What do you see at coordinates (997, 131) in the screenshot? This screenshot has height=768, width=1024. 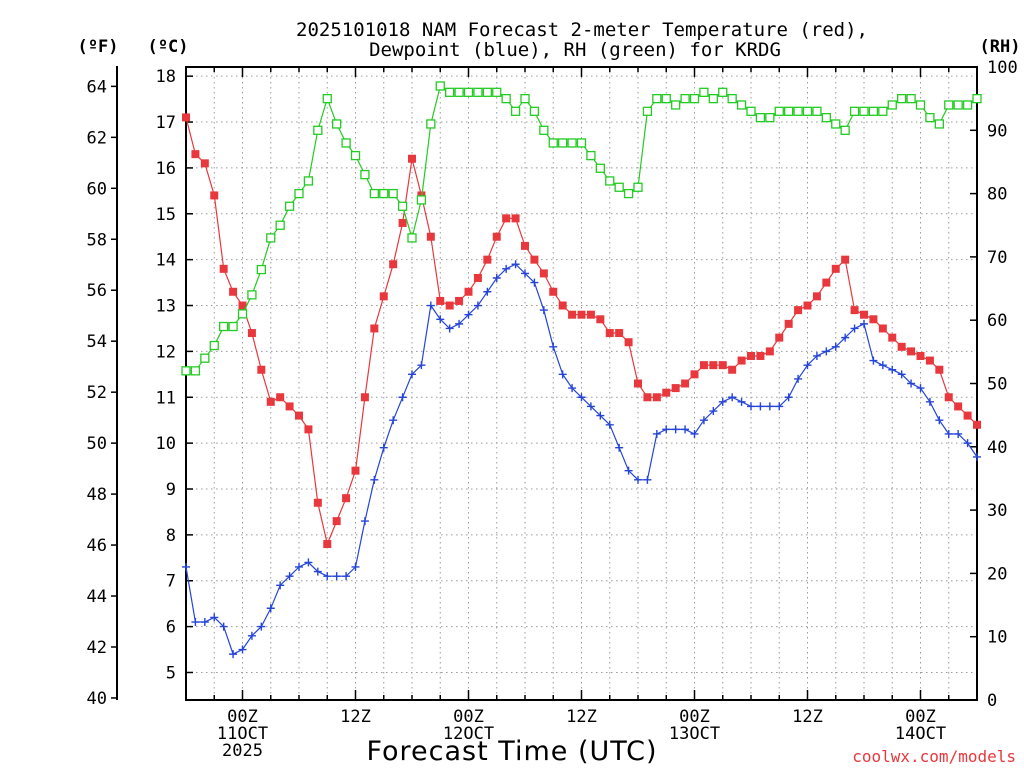 I see `rh-tick-label: 90` at bounding box center [997, 131].